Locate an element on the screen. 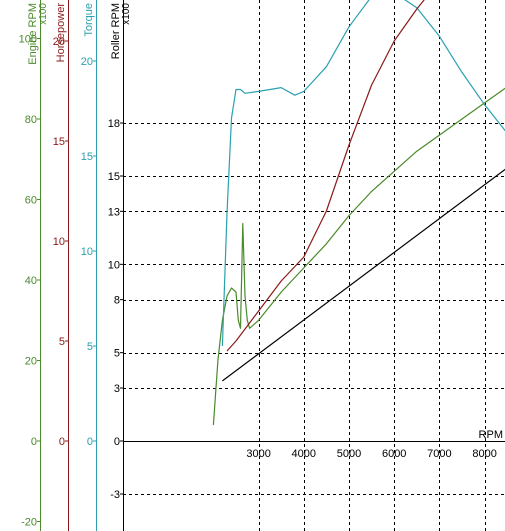  engine-axis-title: Engine RPM is located at coordinates (33, 34).